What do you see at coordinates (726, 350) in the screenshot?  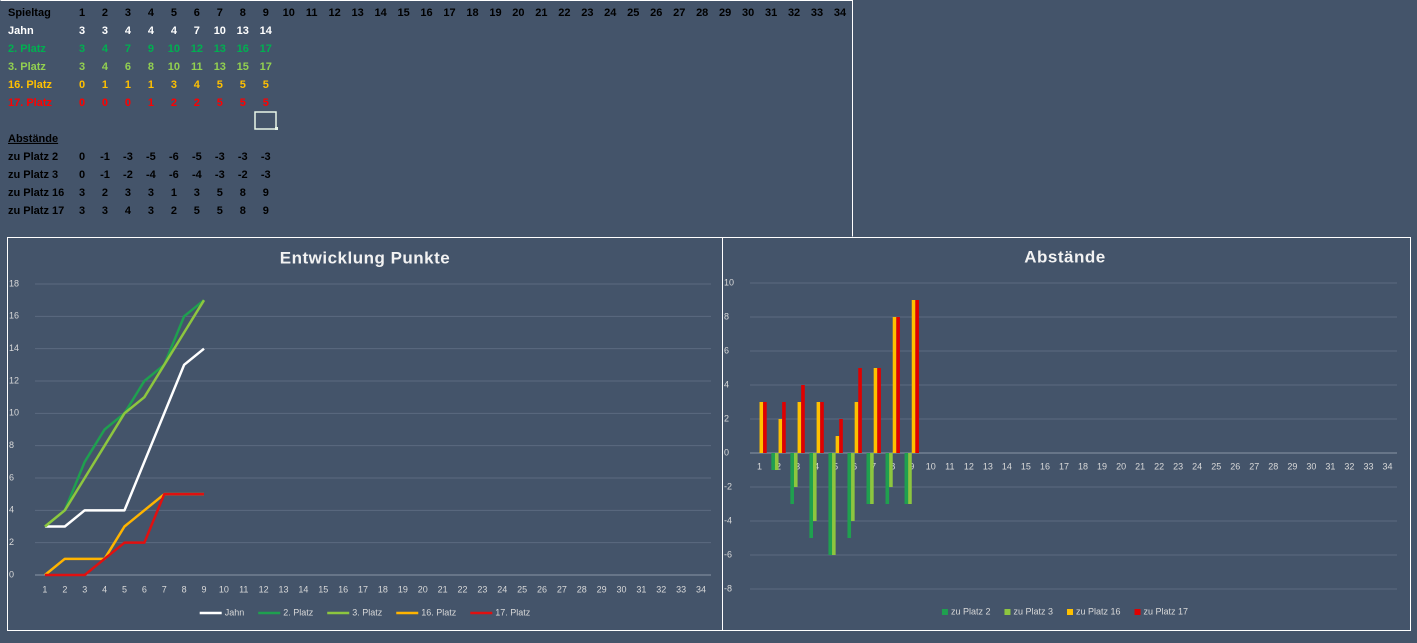 I see `y-tick-label: 6` at bounding box center [726, 350].